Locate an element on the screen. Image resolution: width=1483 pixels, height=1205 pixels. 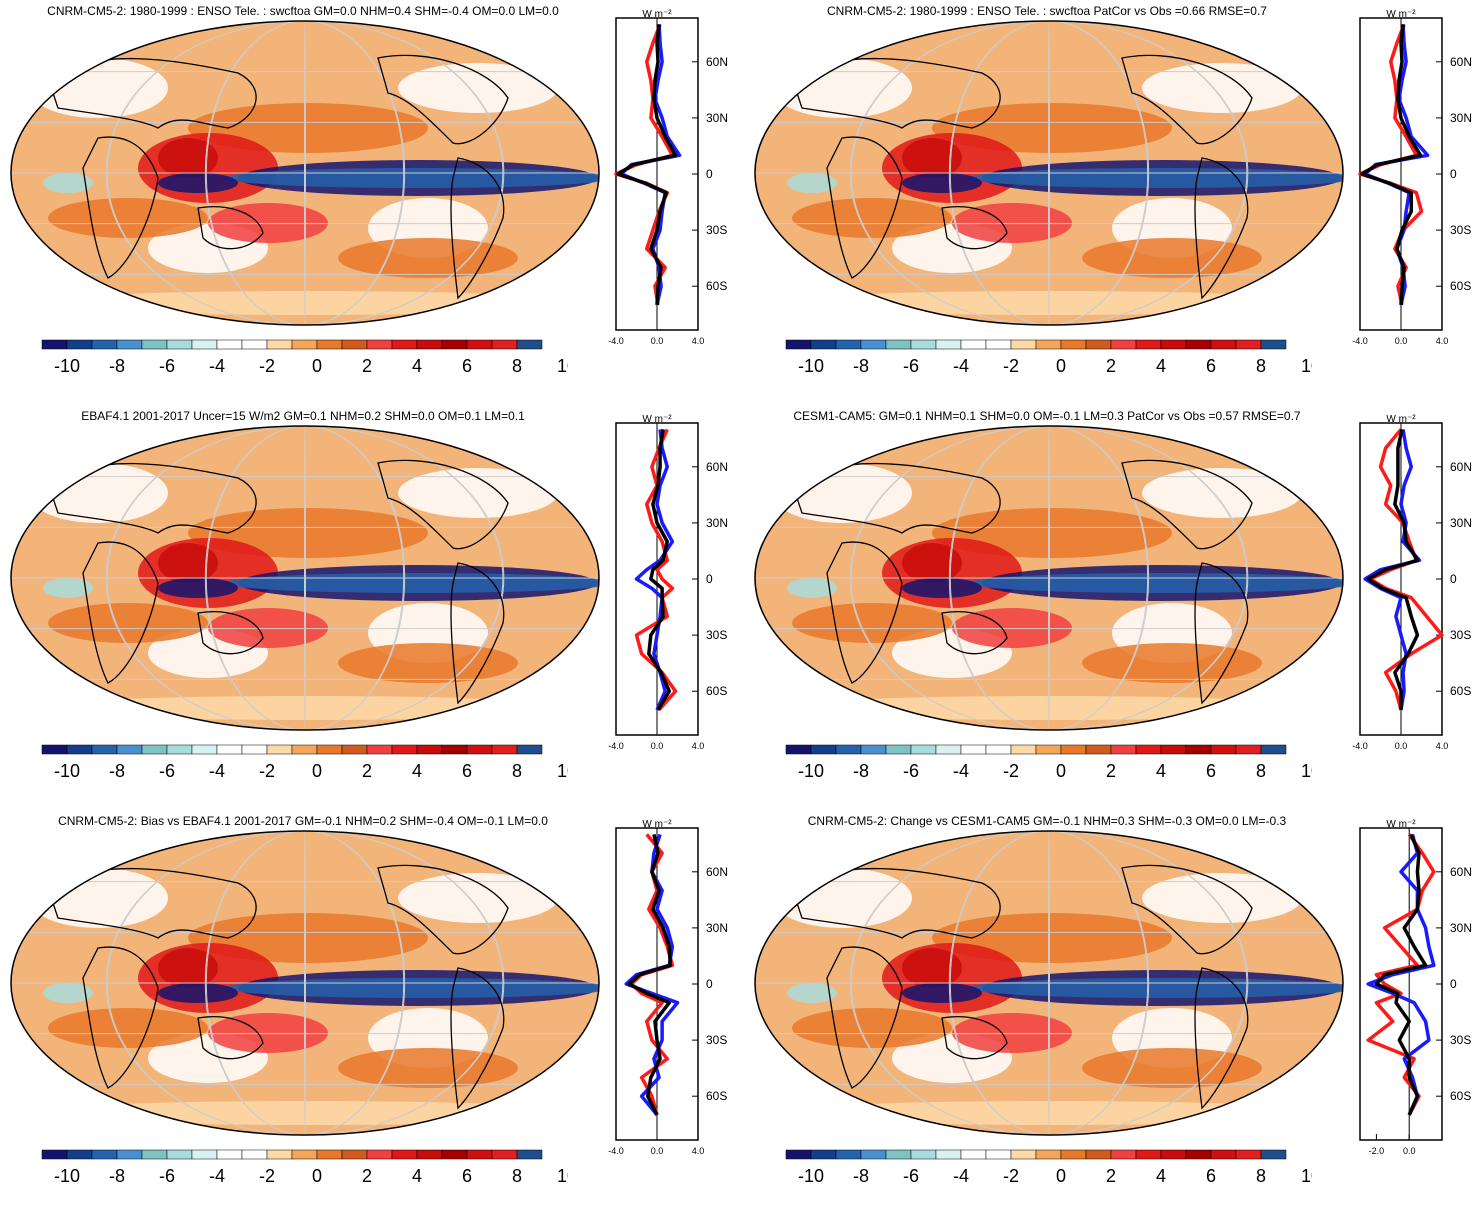
lat-label: 60S is located at coordinates (1460, 691).